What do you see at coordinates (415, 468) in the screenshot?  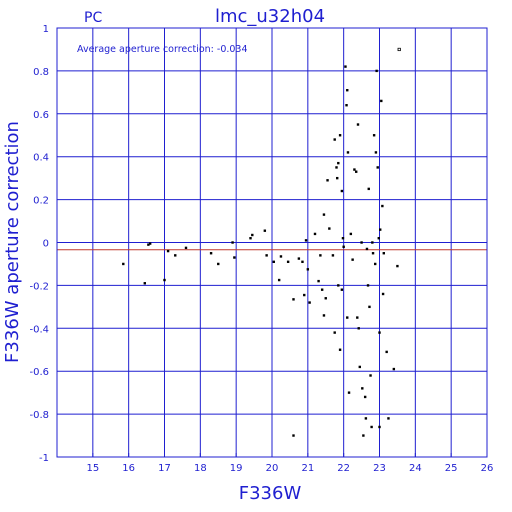 I see `x-tick-label: 24` at bounding box center [415, 468].